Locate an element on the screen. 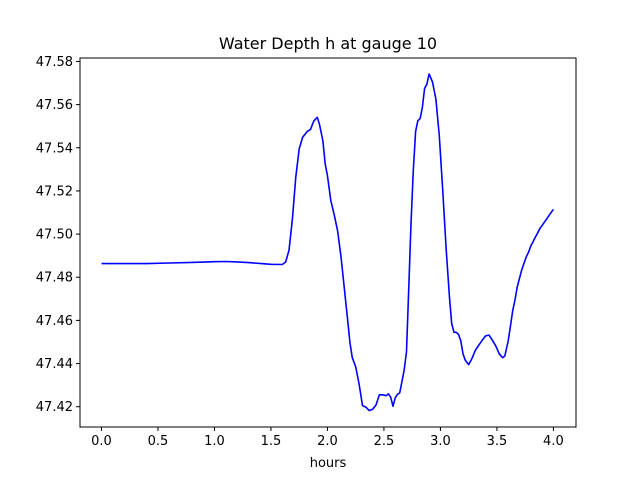 The image size is (640, 484). x-tick-label: 3.0 is located at coordinates (440, 441).